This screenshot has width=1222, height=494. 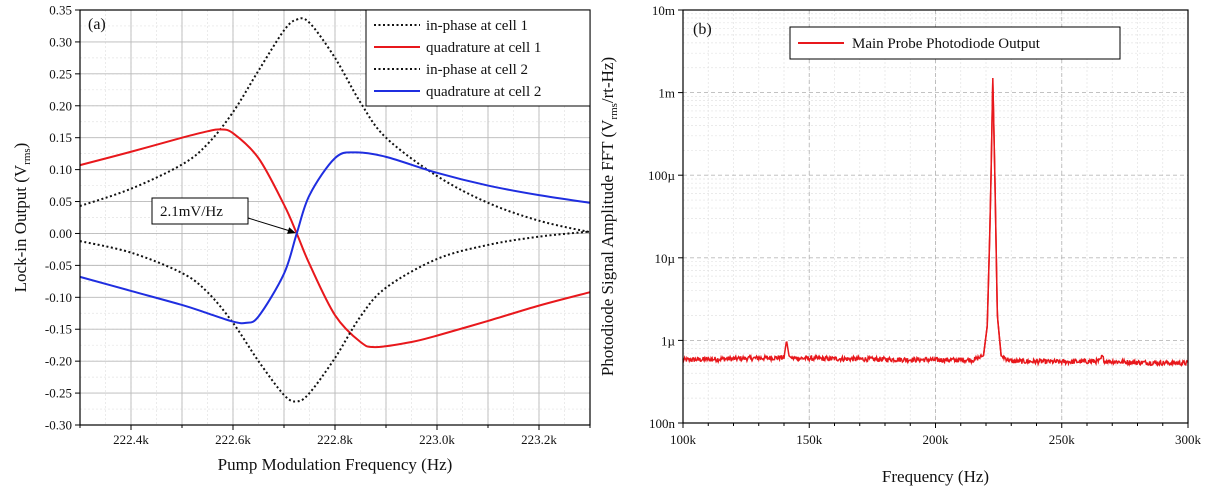 I want to click on series-main-probe-peak, so click(x=992, y=217).